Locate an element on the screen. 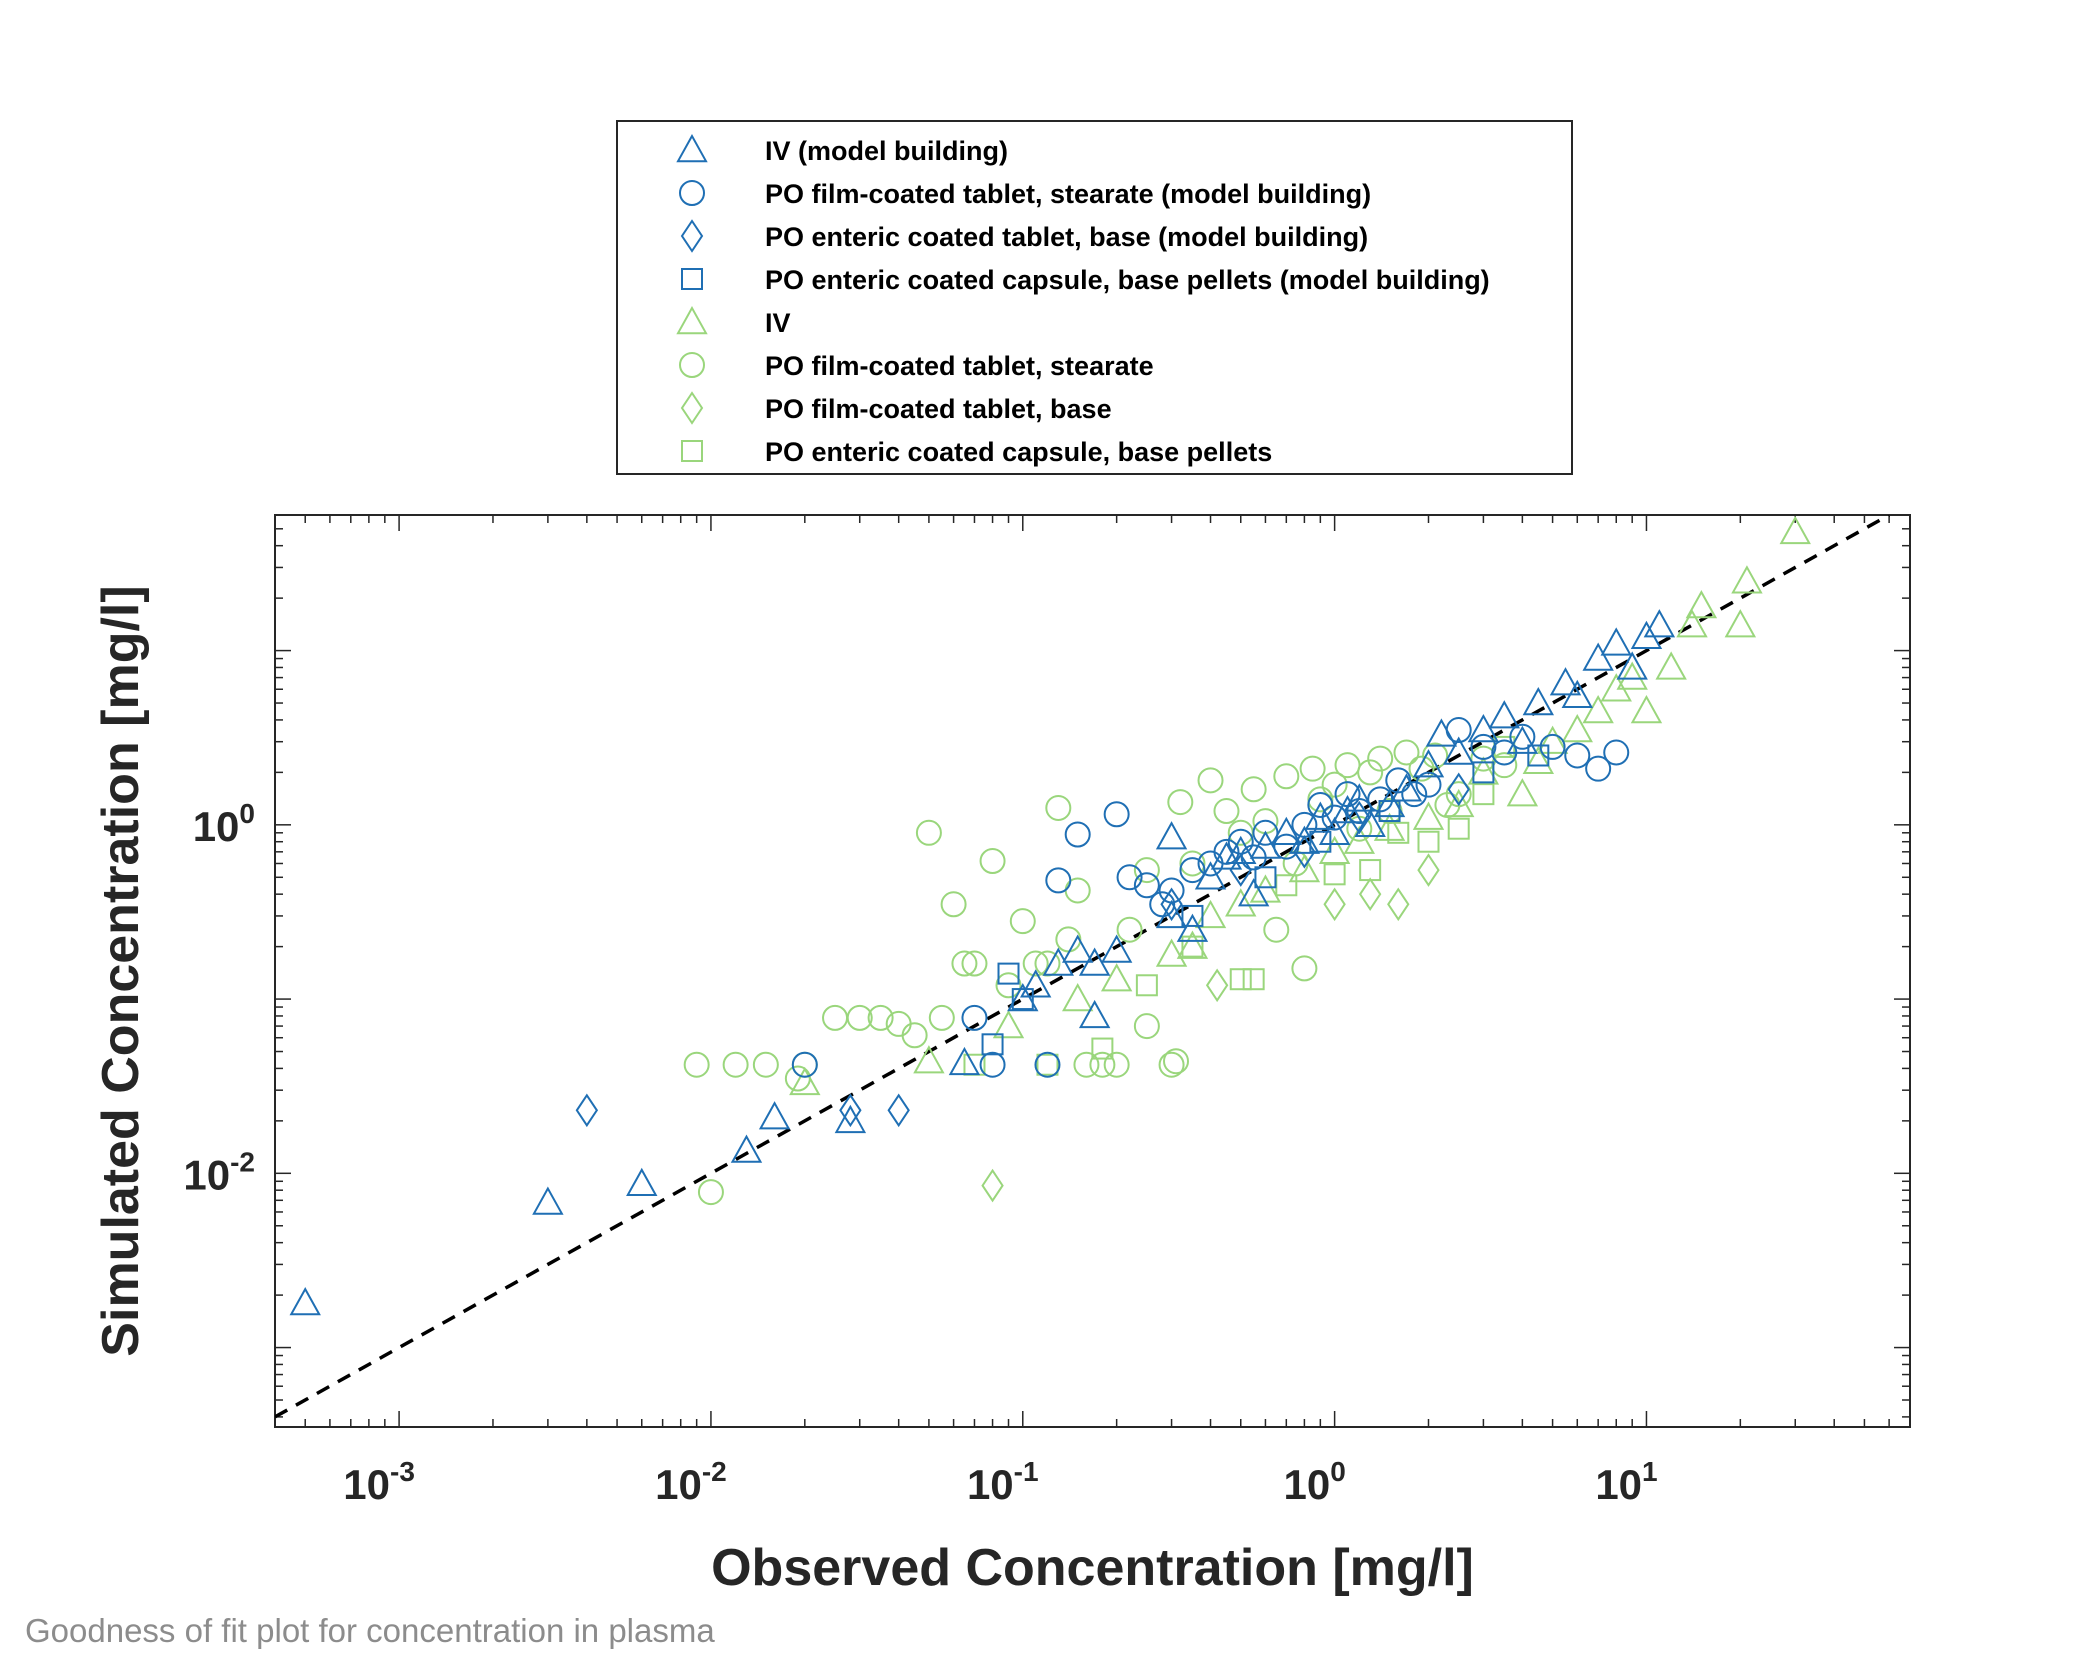  x-tick-label-exponent: 1 is located at coordinates (1650, 1471).